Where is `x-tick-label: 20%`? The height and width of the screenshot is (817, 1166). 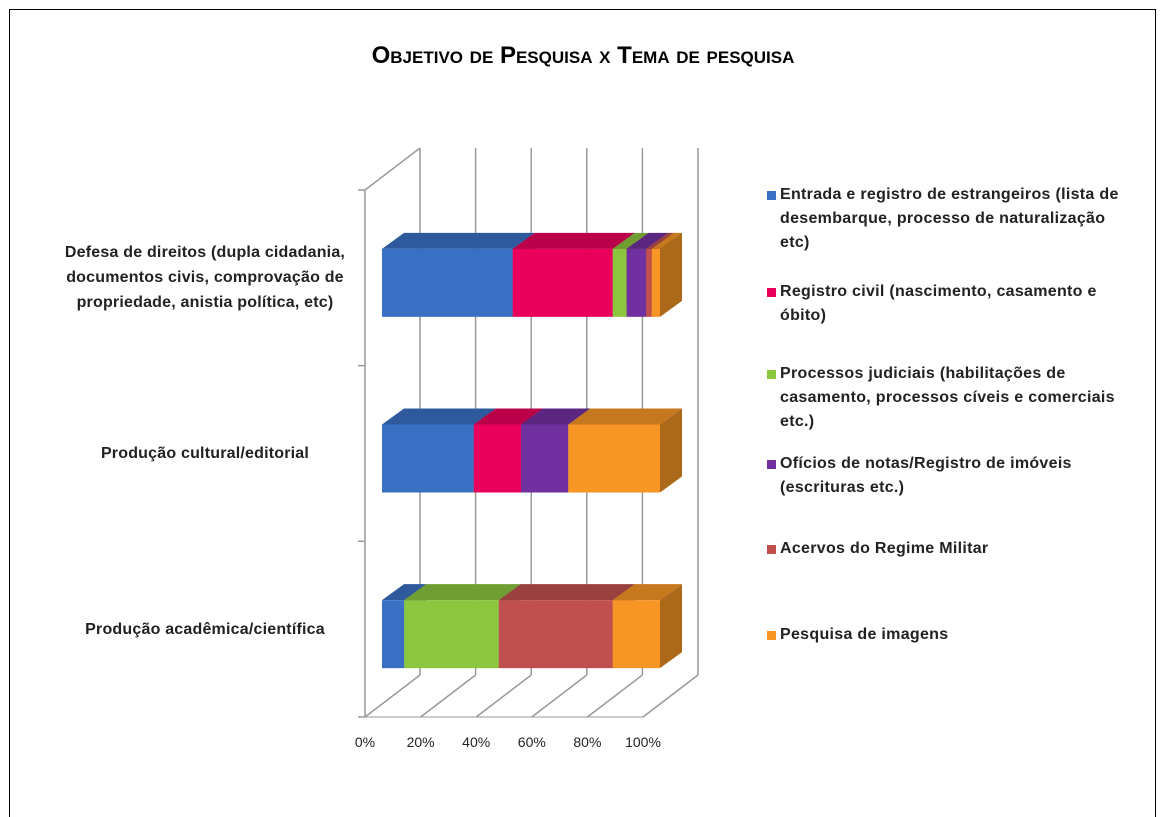
x-tick-label: 20% is located at coordinates (421, 742).